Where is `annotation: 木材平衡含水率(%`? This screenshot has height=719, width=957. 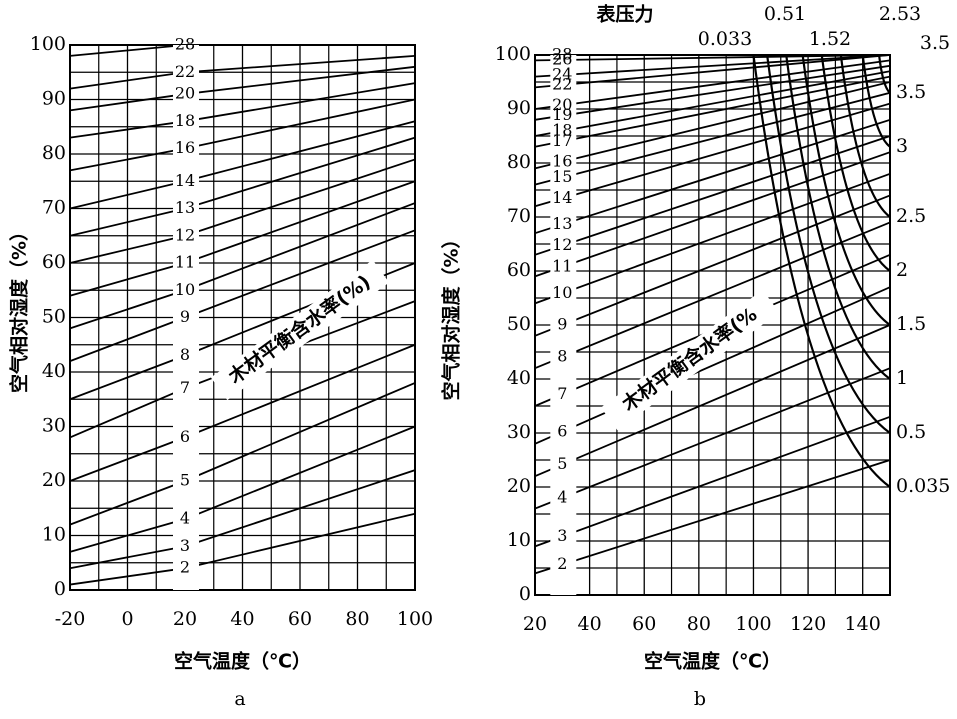
annotation: 木材平衡含水率(% is located at coordinates (689, 360).